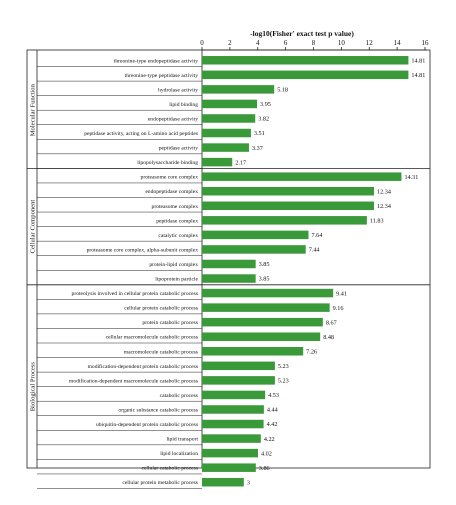 This screenshot has width=456, height=505. What do you see at coordinates (248, 482) in the screenshot?
I see `value-label: 3` at bounding box center [248, 482].